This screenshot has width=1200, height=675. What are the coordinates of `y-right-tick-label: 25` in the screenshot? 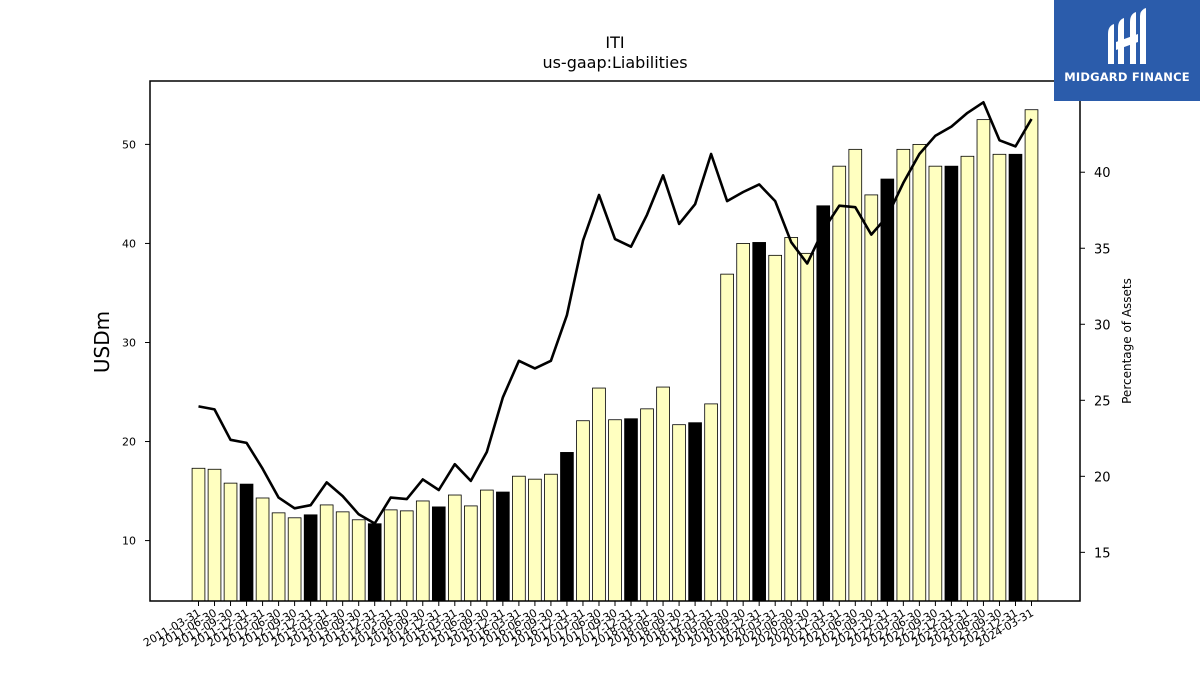 It's located at (1102, 401).